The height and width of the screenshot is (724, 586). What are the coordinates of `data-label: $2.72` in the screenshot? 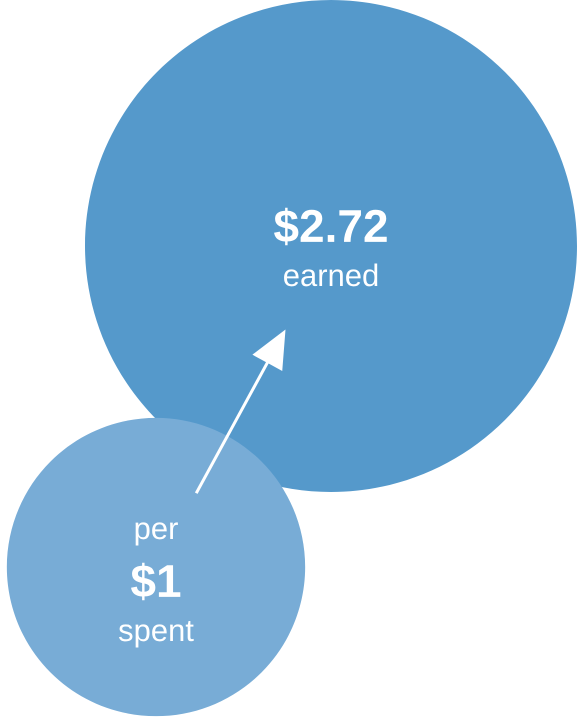 It's located at (330, 227).